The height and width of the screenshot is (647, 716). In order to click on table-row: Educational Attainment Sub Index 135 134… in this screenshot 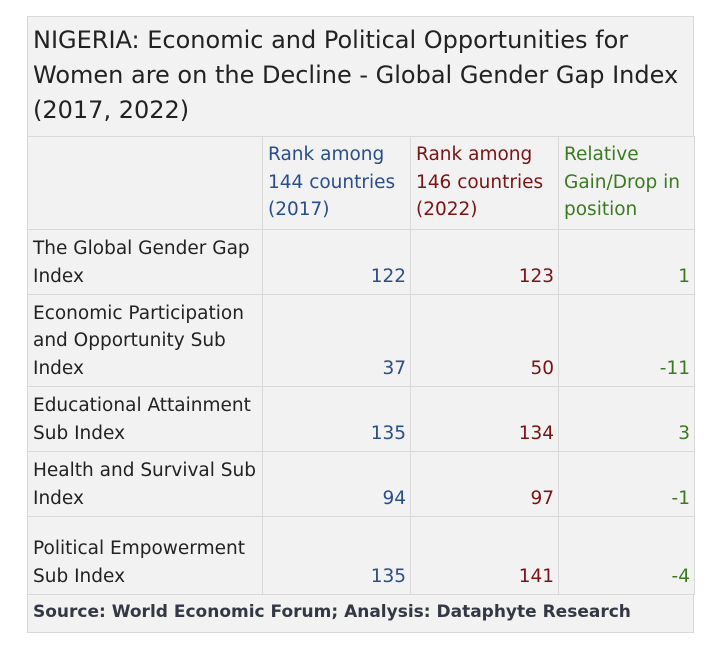, I will do `click(361, 419)`.